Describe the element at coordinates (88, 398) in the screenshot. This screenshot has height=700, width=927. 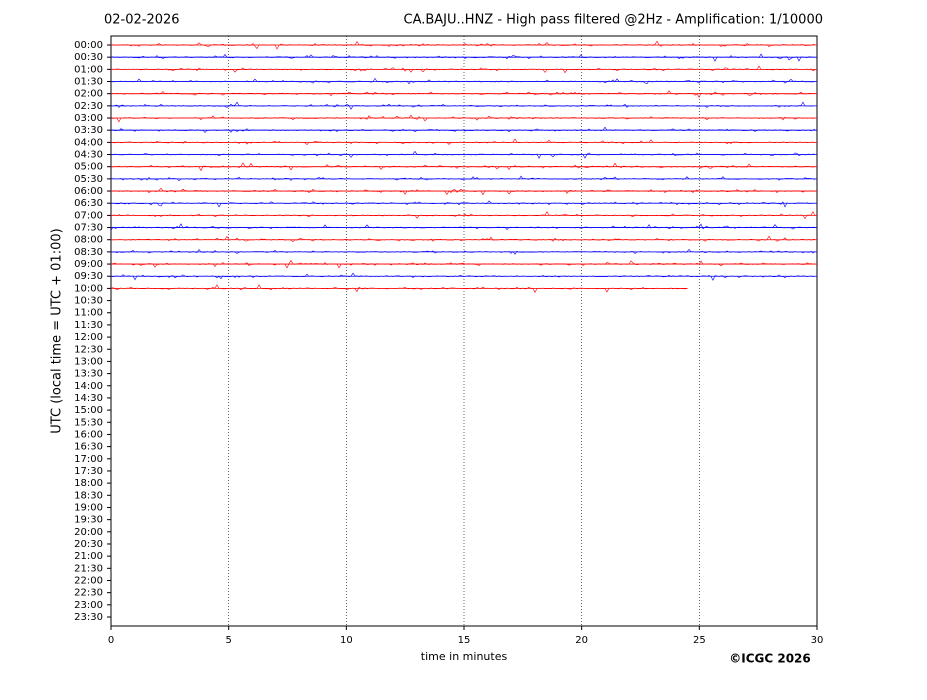
I see `y-tick-label: 14:30` at that location.